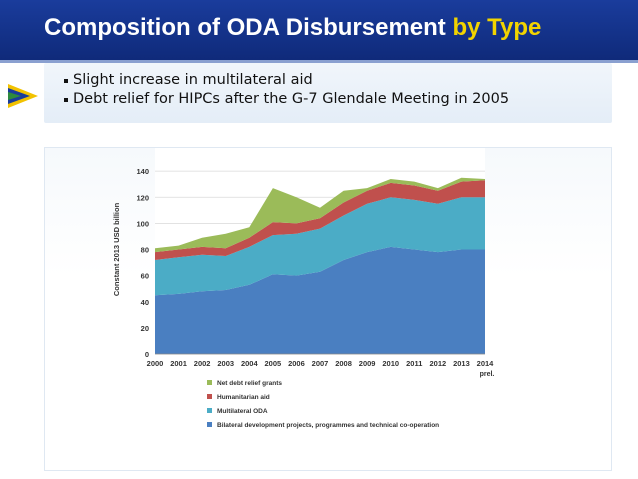 This screenshot has height=479, width=638. Describe the element at coordinates (178, 363) in the screenshot. I see `x-tick-label: 2001` at that location.